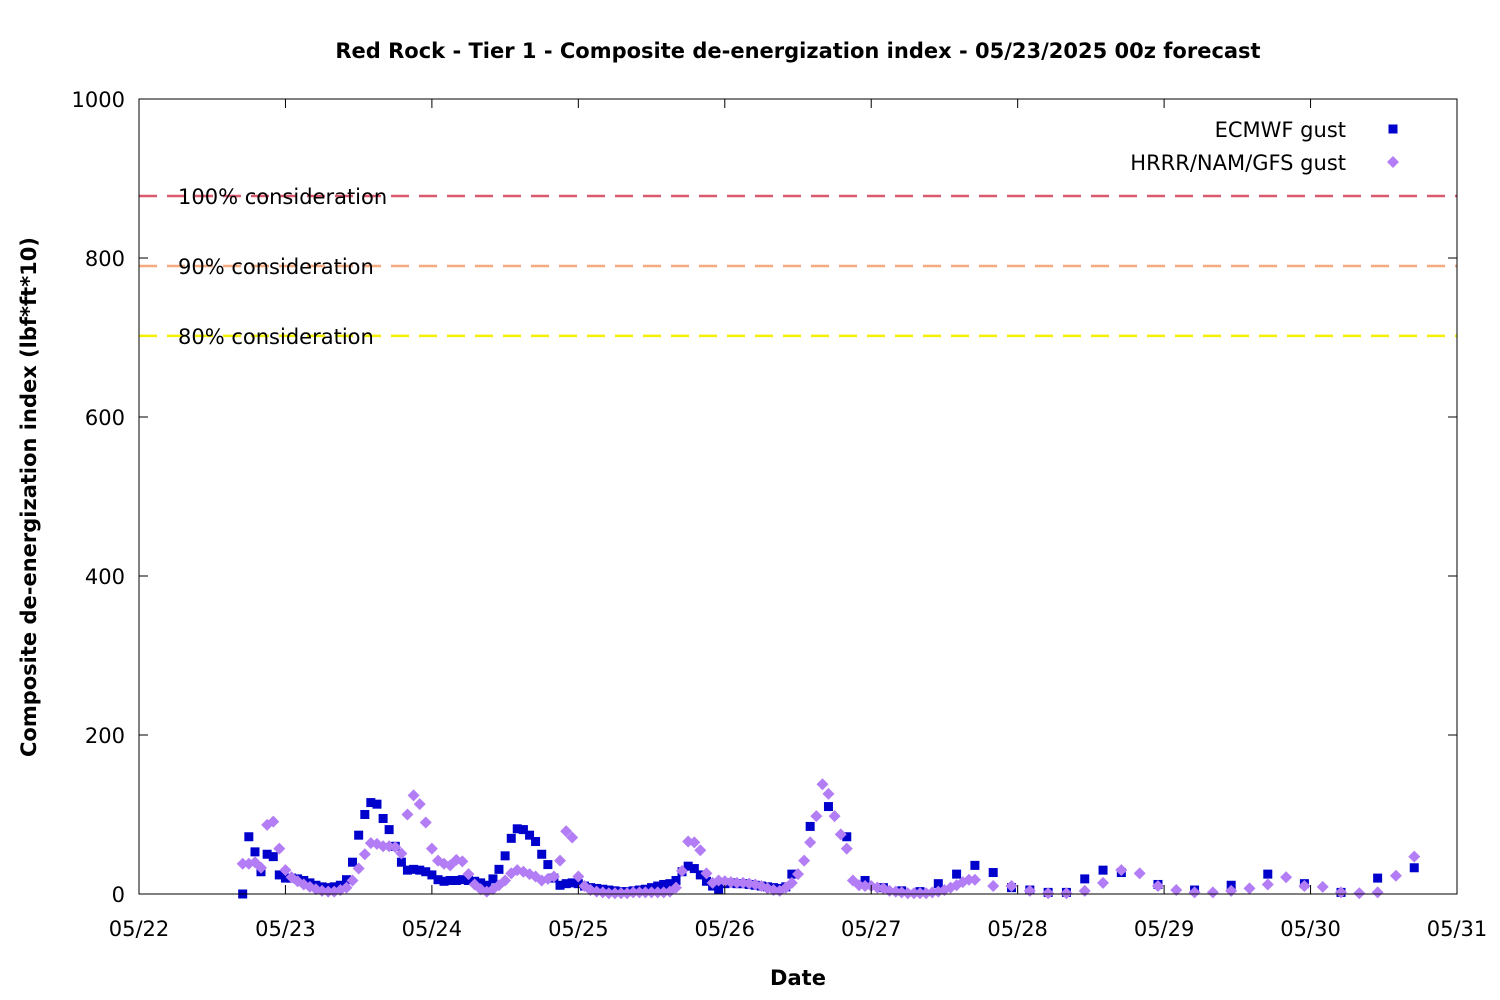 The image size is (1500, 1000). I want to click on x-tick-label: 05/28, so click(1017, 929).